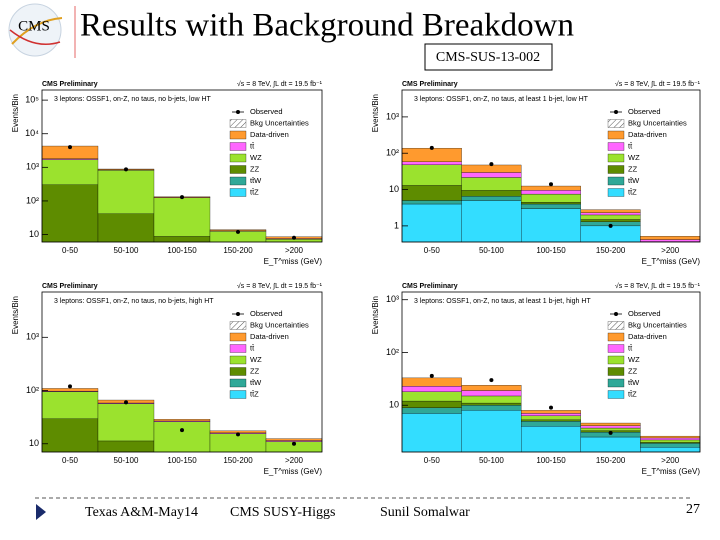  Describe the element at coordinates (396, 225) in the screenshot. I see `y-tick-label: 1` at that location.